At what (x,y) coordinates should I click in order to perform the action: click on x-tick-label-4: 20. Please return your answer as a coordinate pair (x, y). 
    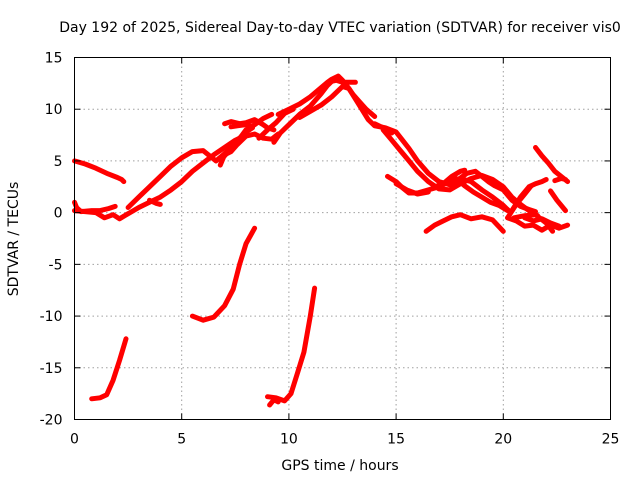
    Looking at the image, I should click on (503, 440).